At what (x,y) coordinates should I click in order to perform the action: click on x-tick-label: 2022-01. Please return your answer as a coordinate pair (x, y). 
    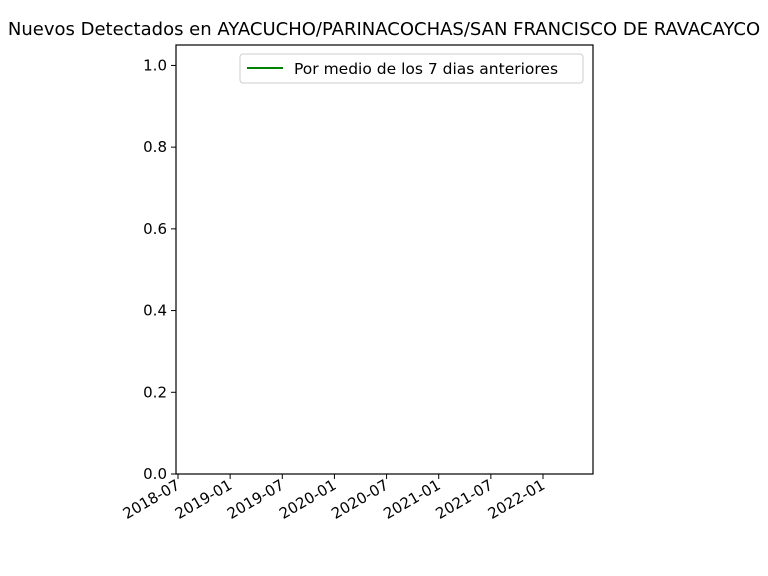
    Looking at the image, I should click on (516, 499).